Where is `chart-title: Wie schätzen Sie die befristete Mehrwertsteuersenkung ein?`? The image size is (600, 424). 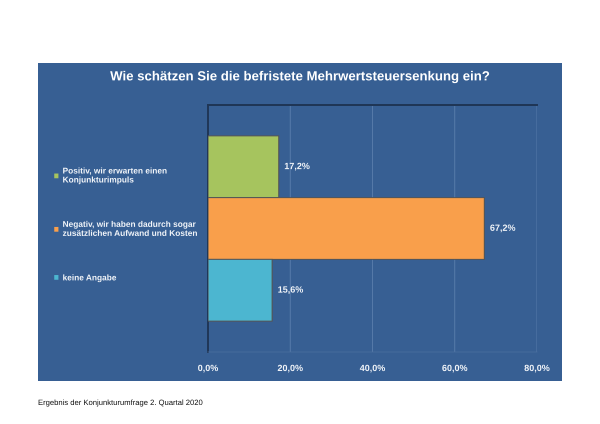 chart-title: Wie schätzen Sie die befristete Mehrwertsteuersenkung ein? is located at coordinates (300, 77).